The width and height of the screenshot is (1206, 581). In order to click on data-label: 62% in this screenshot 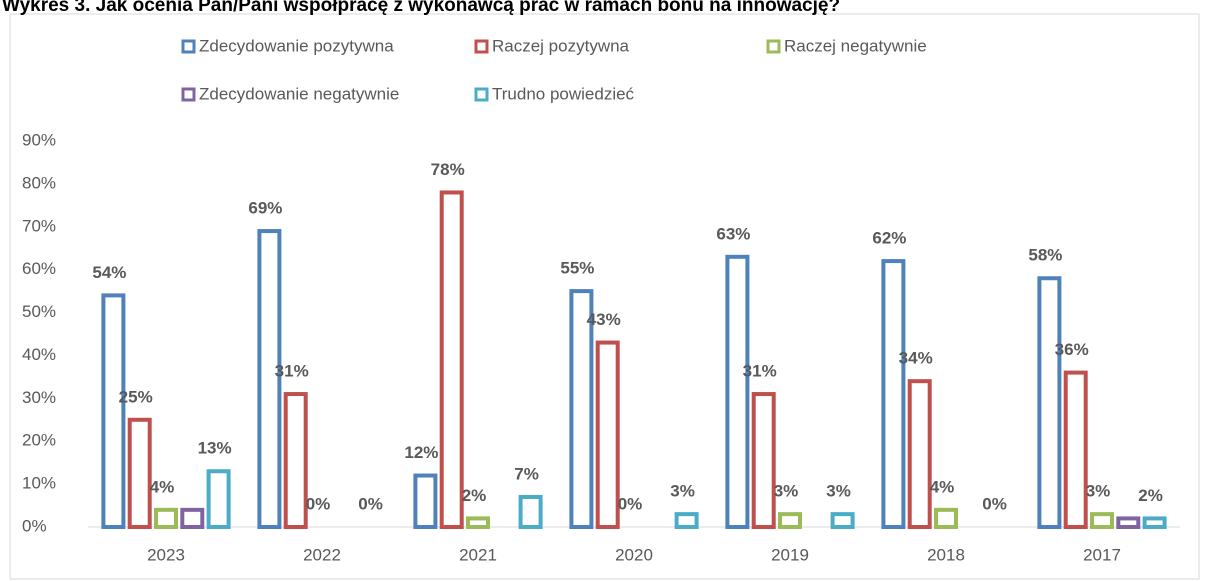, I will do `click(889, 238)`.